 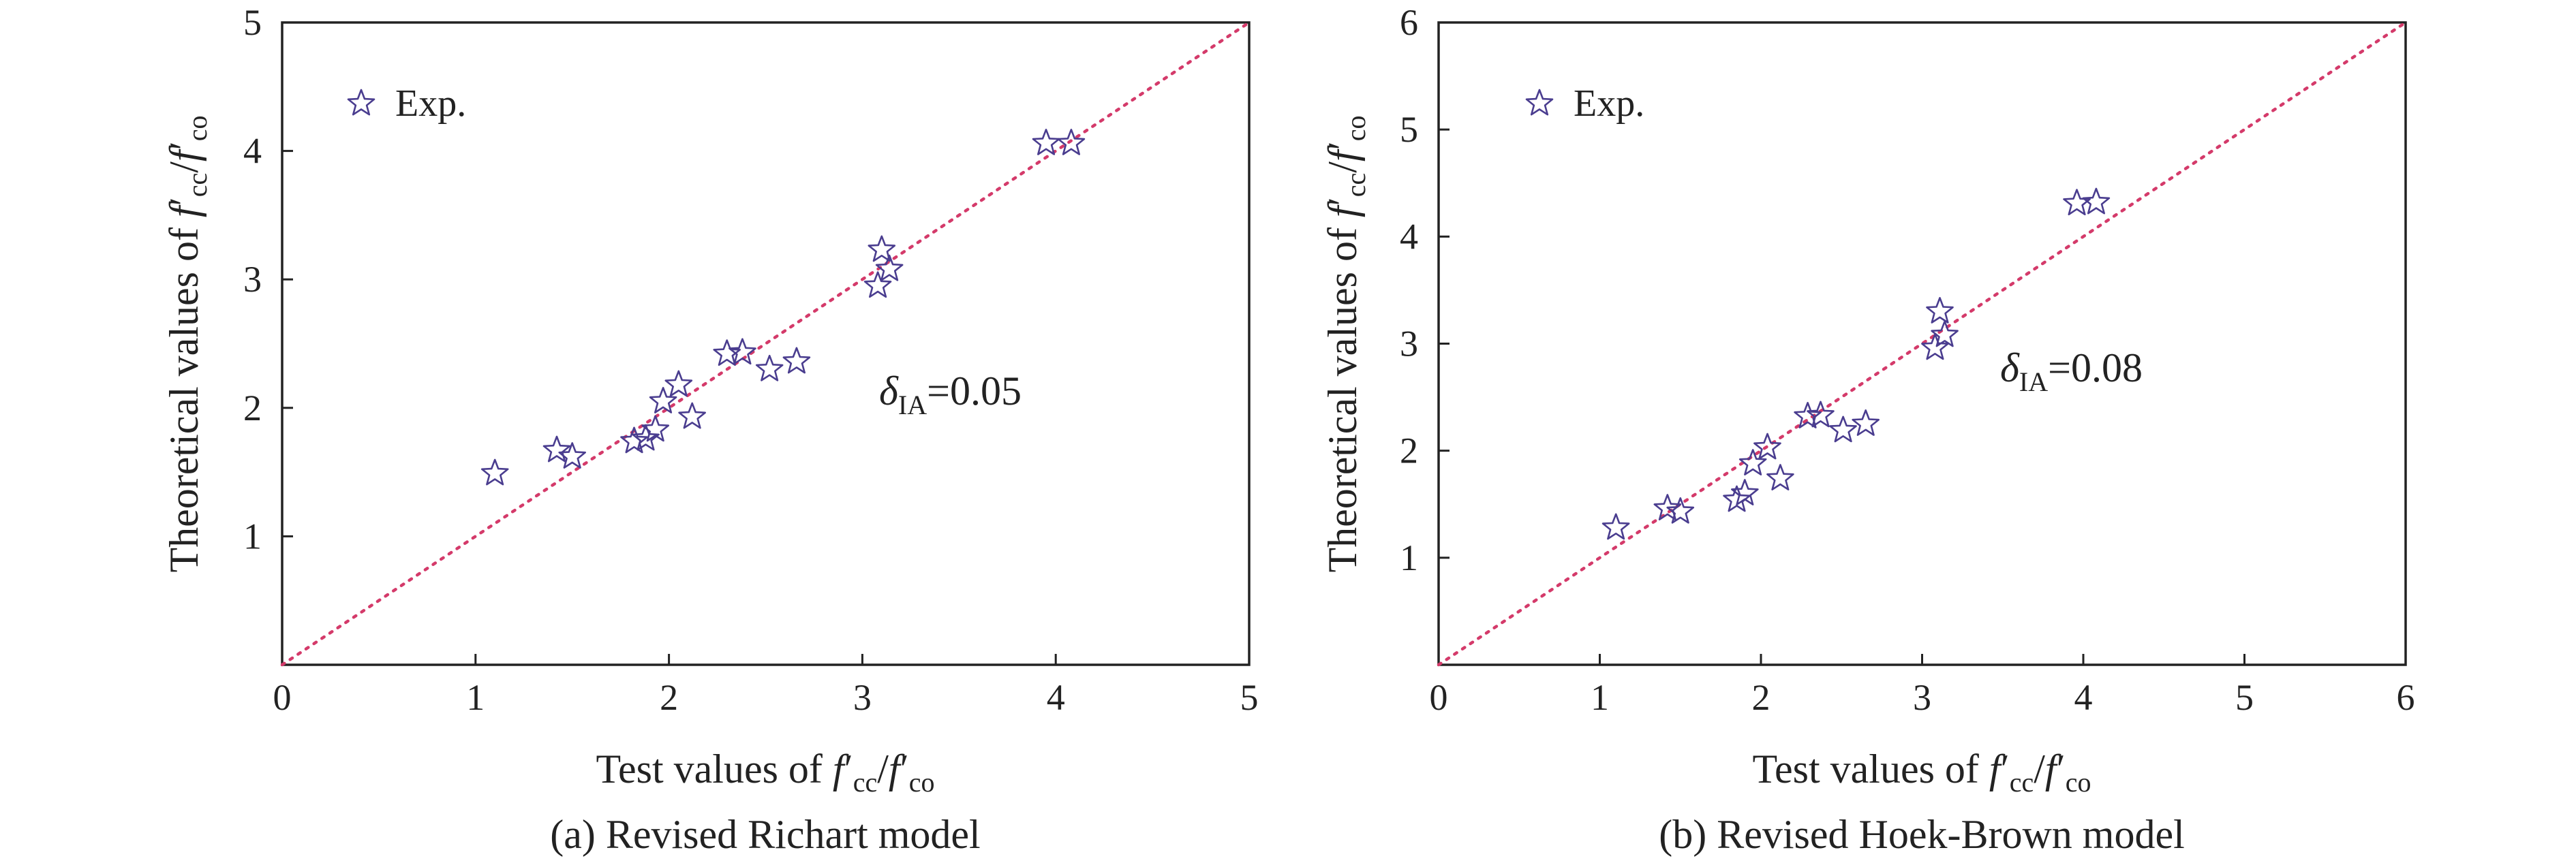 I want to click on y-axis-label-den-sub: co, so click(x=1356, y=129).